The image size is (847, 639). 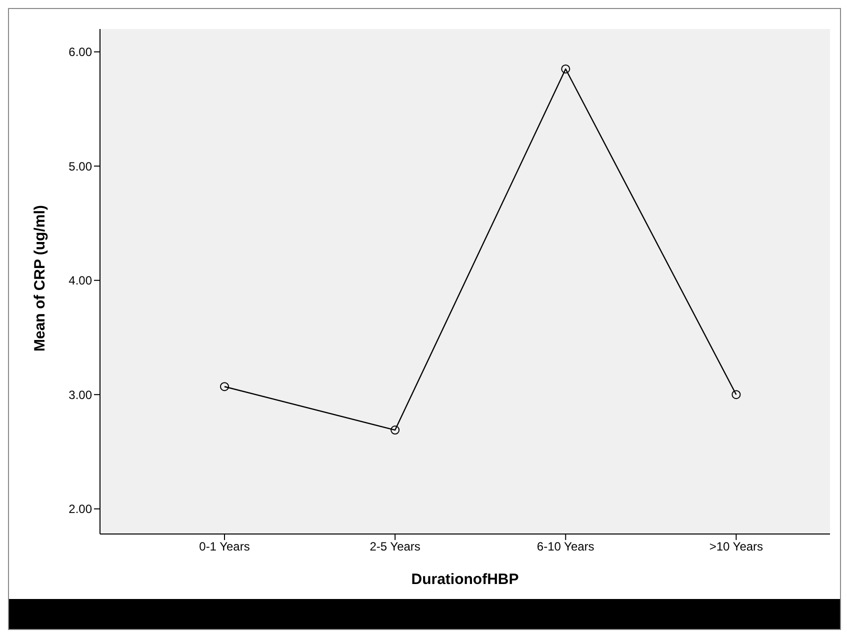 I want to click on x-axis-title: DurationofHBP, so click(x=465, y=579).